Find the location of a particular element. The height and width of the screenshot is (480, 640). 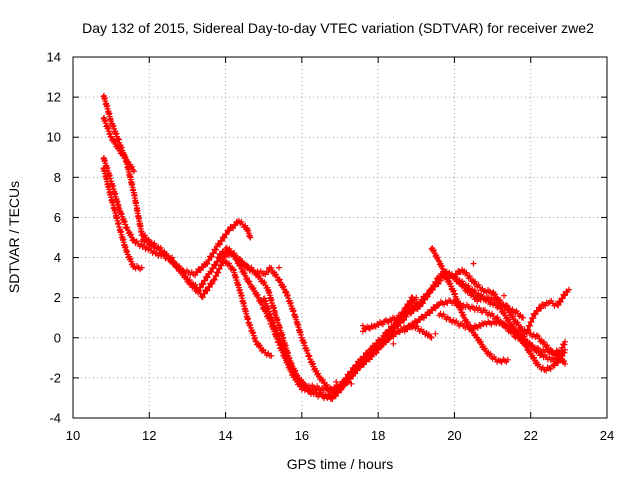

x-axis-label: GPS time / hours is located at coordinates (340, 464).